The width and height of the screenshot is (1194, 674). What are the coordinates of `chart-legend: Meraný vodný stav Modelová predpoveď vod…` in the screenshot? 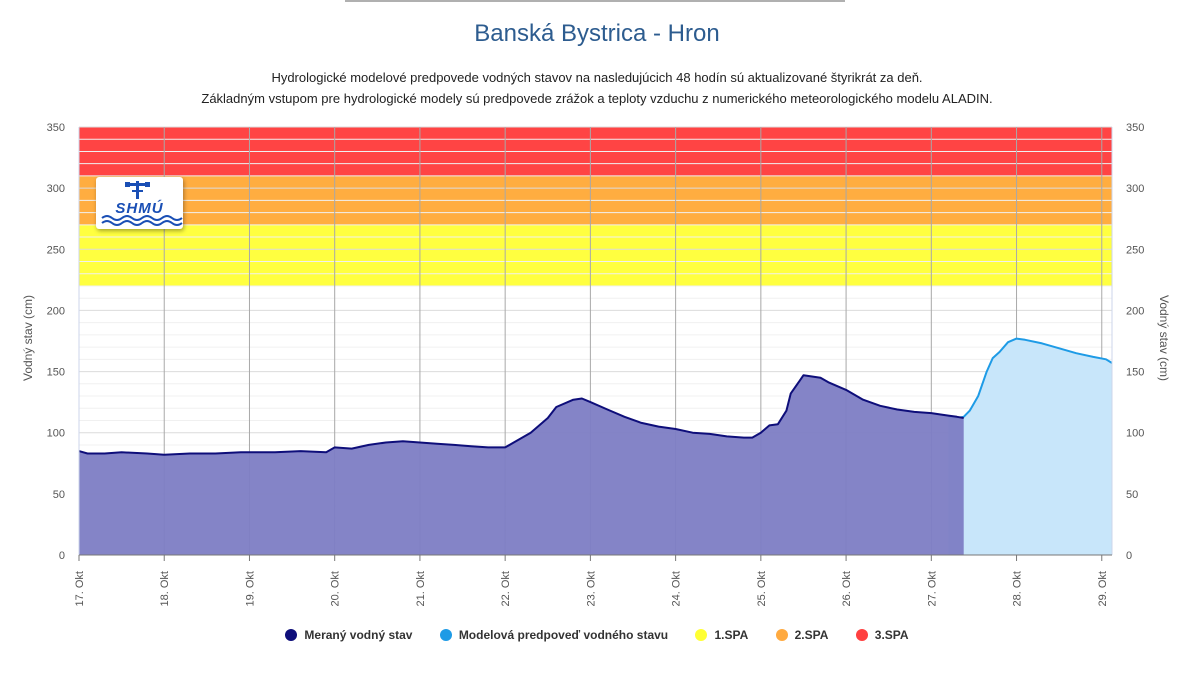 It's located at (597, 636).